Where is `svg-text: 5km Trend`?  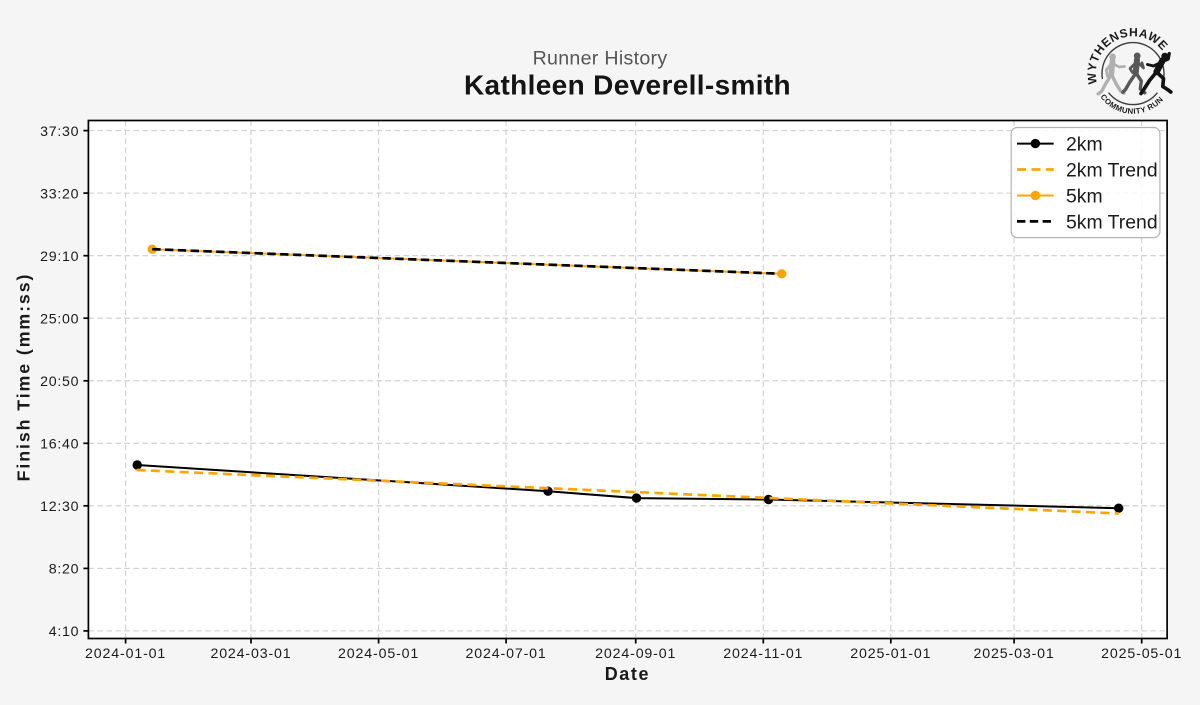
svg-text: 5km Trend is located at coordinates (1112, 222).